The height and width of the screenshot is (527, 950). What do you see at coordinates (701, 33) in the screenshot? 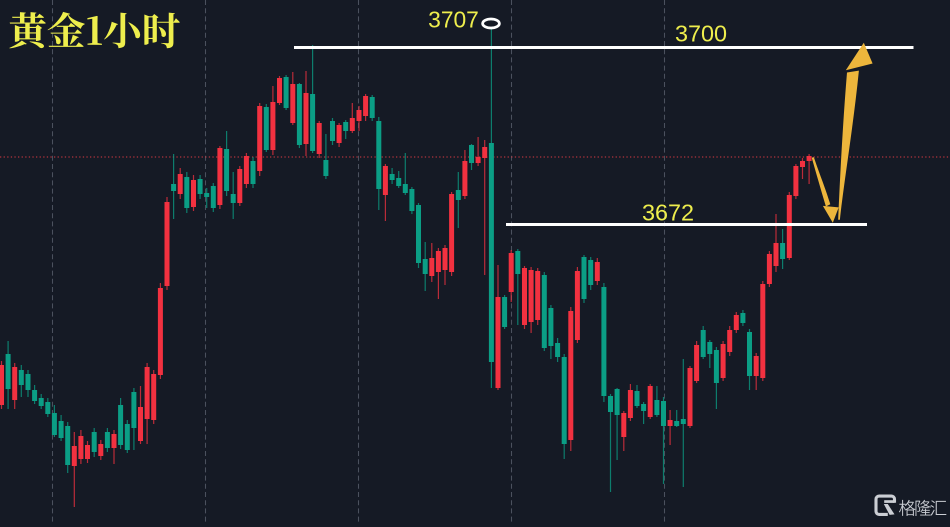
I see `svg-text: 3700` at bounding box center [701, 33].